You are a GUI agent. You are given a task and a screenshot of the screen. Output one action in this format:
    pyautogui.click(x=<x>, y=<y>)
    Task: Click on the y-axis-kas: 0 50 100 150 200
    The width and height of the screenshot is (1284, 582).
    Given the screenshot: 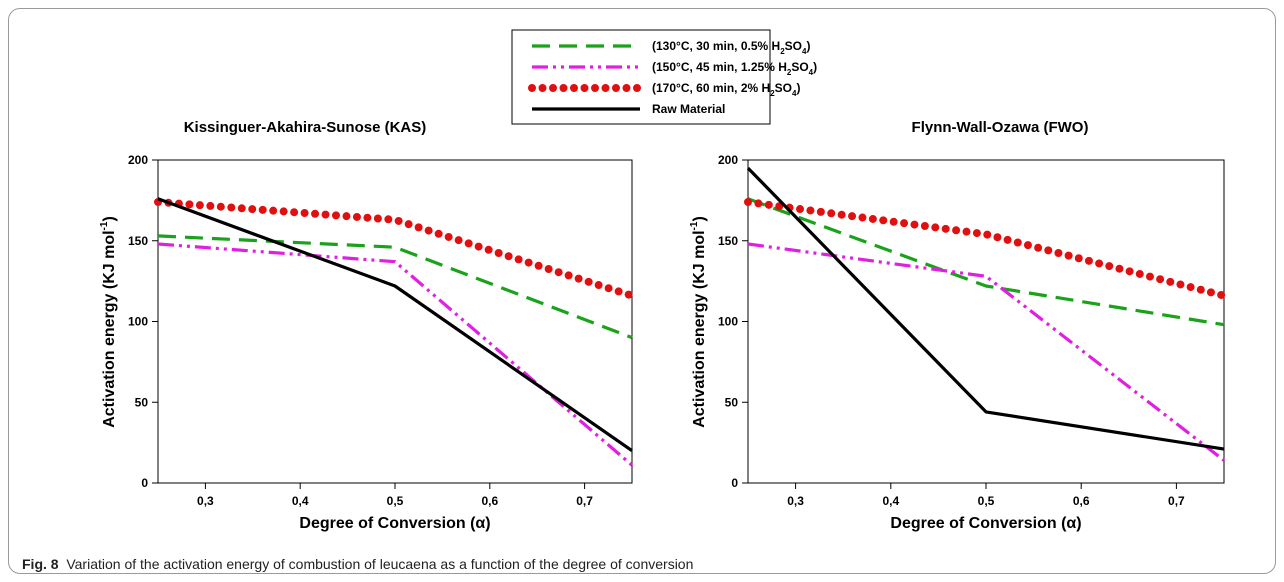 What is the action you would take?
    pyautogui.click(x=143, y=321)
    